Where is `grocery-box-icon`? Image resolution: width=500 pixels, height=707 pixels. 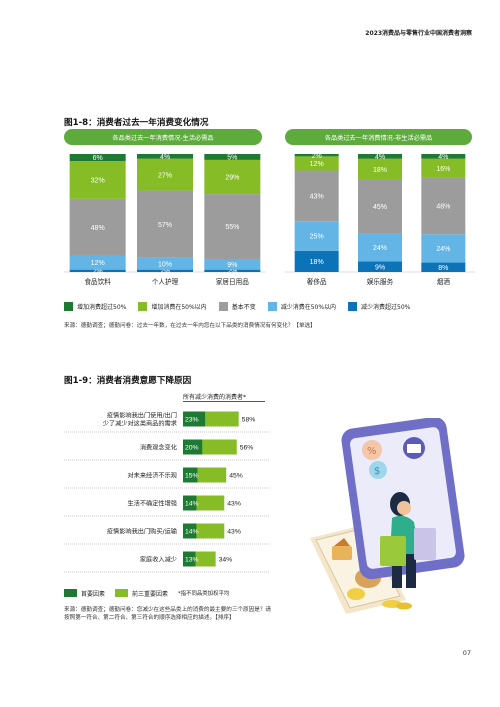
grocery-box-icon is located at coordinates (361, 569).